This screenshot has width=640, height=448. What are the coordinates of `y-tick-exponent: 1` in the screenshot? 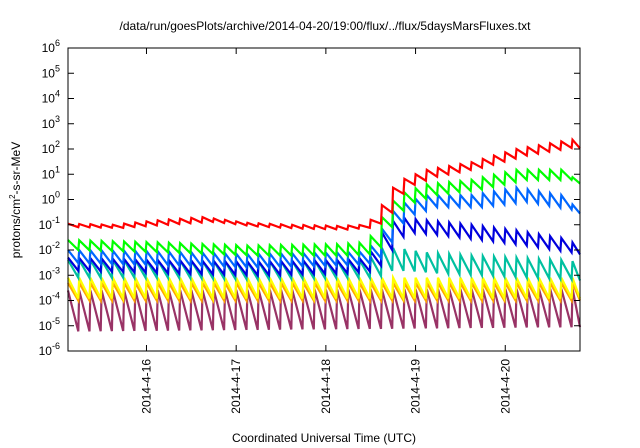 It's located at (57, 169).